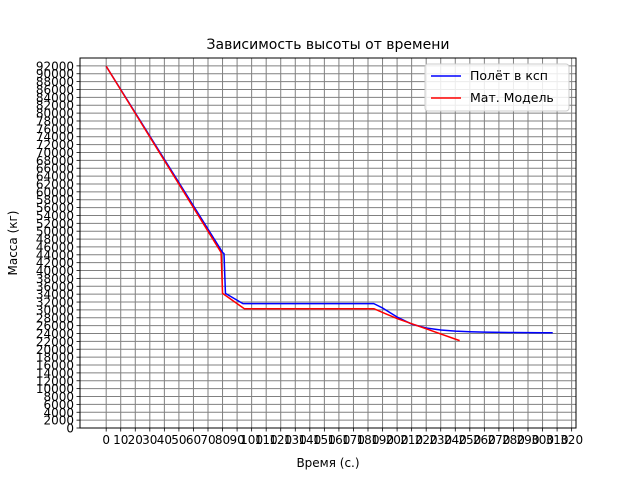 Image resolution: width=640 pixels, height=480 pixels. Describe the element at coordinates (251, 440) in the screenshot. I see `x-tick-label: 100` at that location.